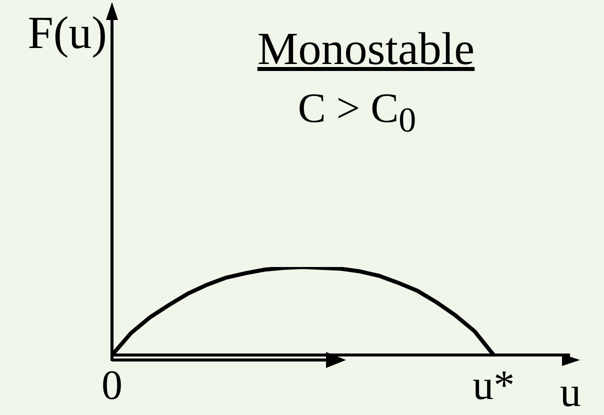 This screenshot has height=415, width=604. What do you see at coordinates (357, 113) in the screenshot?
I see `chart-subtitle: C > C$_{0}$` at bounding box center [357, 113].